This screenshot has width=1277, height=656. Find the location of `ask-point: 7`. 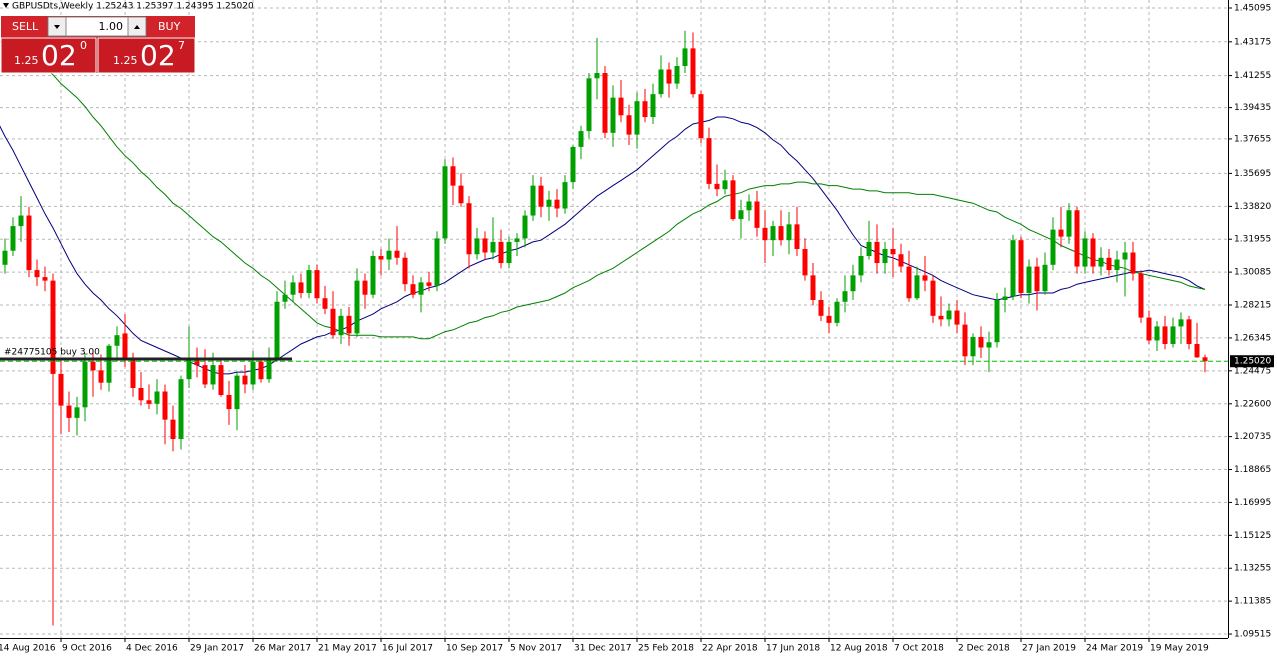

ask-point: 7 is located at coordinates (181, 45).